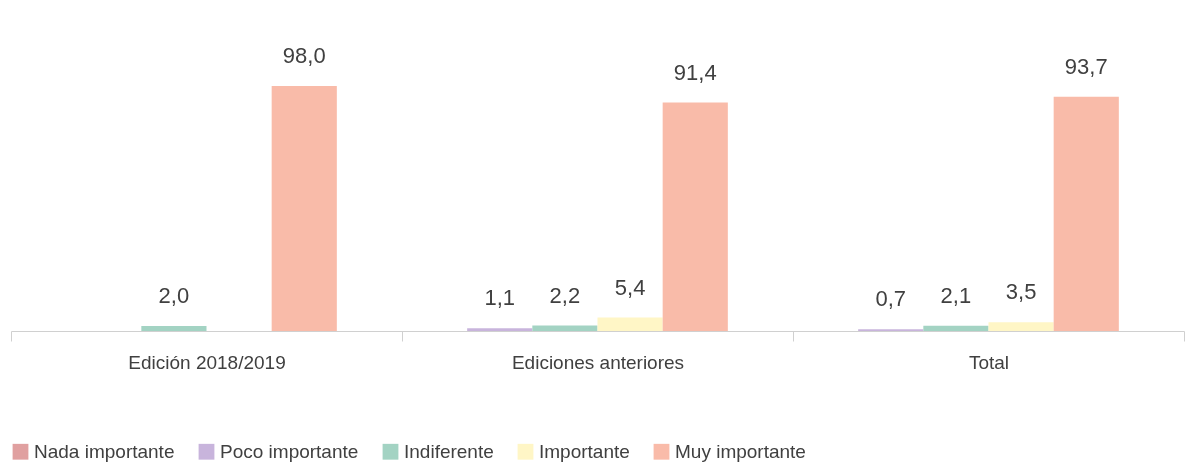 Image resolution: width=1195 pixels, height=472 pixels. What do you see at coordinates (1021, 292) in the screenshot?
I see `data-label: 3,5` at bounding box center [1021, 292].